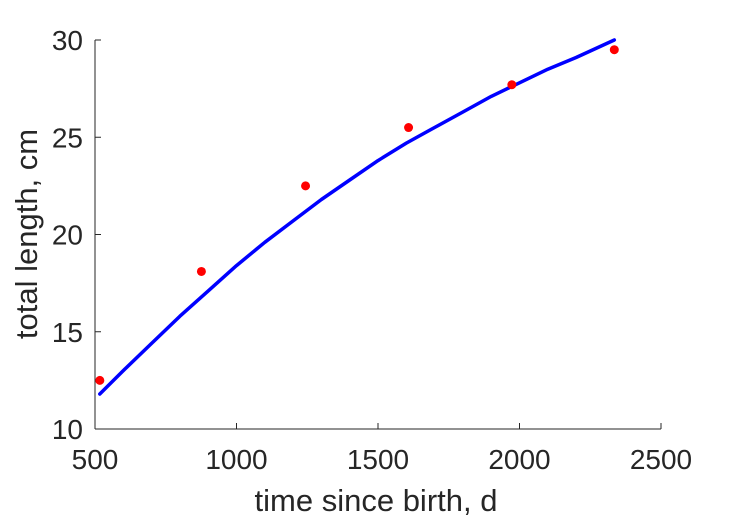 The height and width of the screenshot is (521, 729). I want to click on y-tick-label: 20, so click(67, 235).